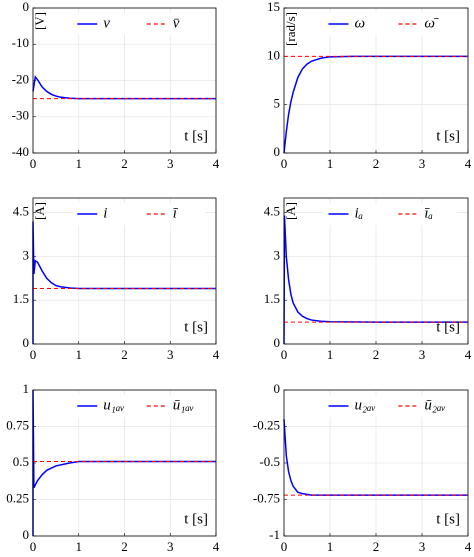 The height and width of the screenshot is (557, 474). Describe the element at coordinates (359, 23) in the screenshot. I see `legend-label: ω` at that location.